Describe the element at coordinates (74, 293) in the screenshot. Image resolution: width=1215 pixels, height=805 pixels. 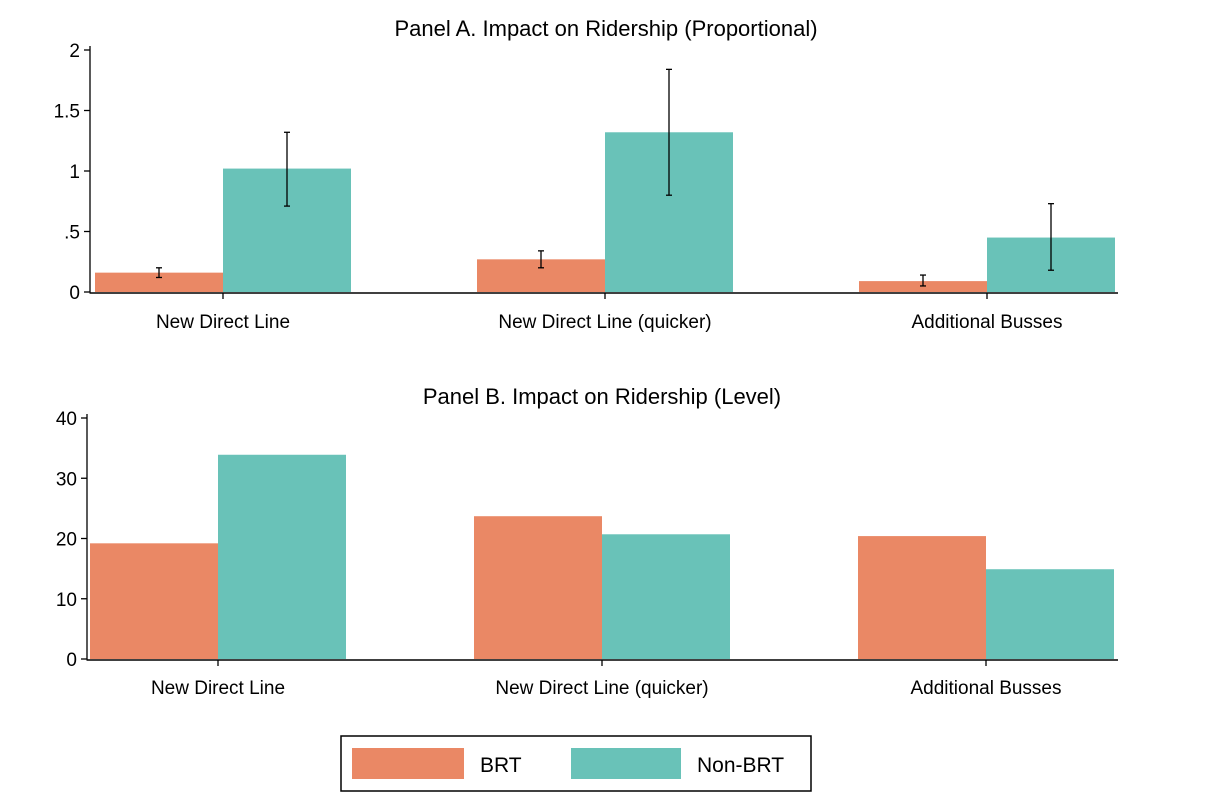
I see `panel-a-y-tick-label-0: 0` at that location.